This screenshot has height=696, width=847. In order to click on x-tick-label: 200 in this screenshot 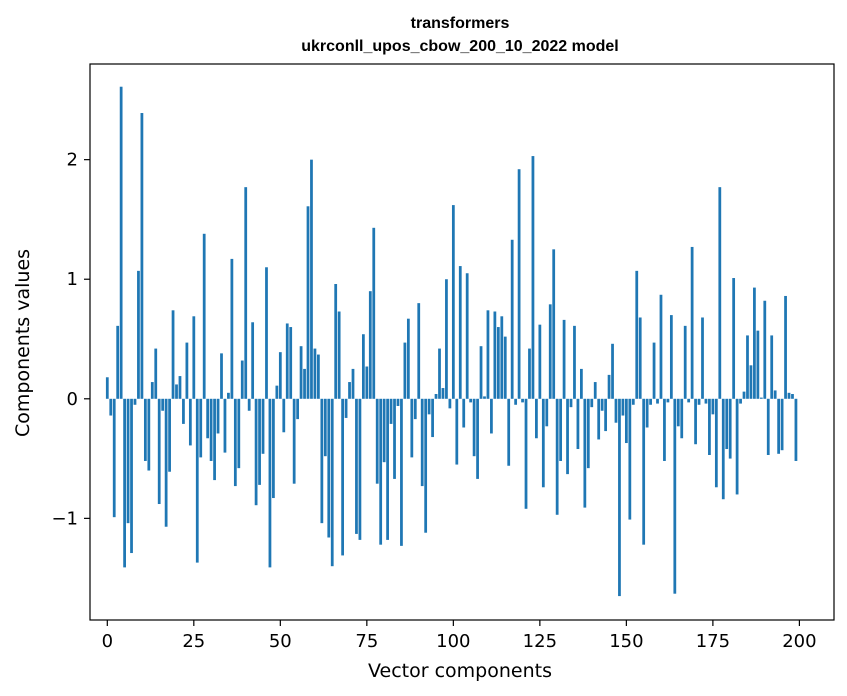, I will do `click(799, 641)`.